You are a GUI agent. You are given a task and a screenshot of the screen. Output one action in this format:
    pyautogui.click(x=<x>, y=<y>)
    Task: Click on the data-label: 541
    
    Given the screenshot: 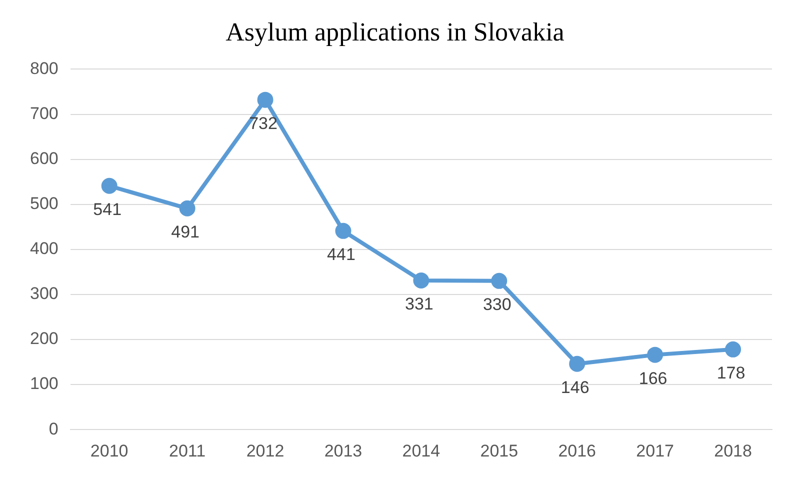 What is the action you would take?
    pyautogui.click(x=107, y=210)
    